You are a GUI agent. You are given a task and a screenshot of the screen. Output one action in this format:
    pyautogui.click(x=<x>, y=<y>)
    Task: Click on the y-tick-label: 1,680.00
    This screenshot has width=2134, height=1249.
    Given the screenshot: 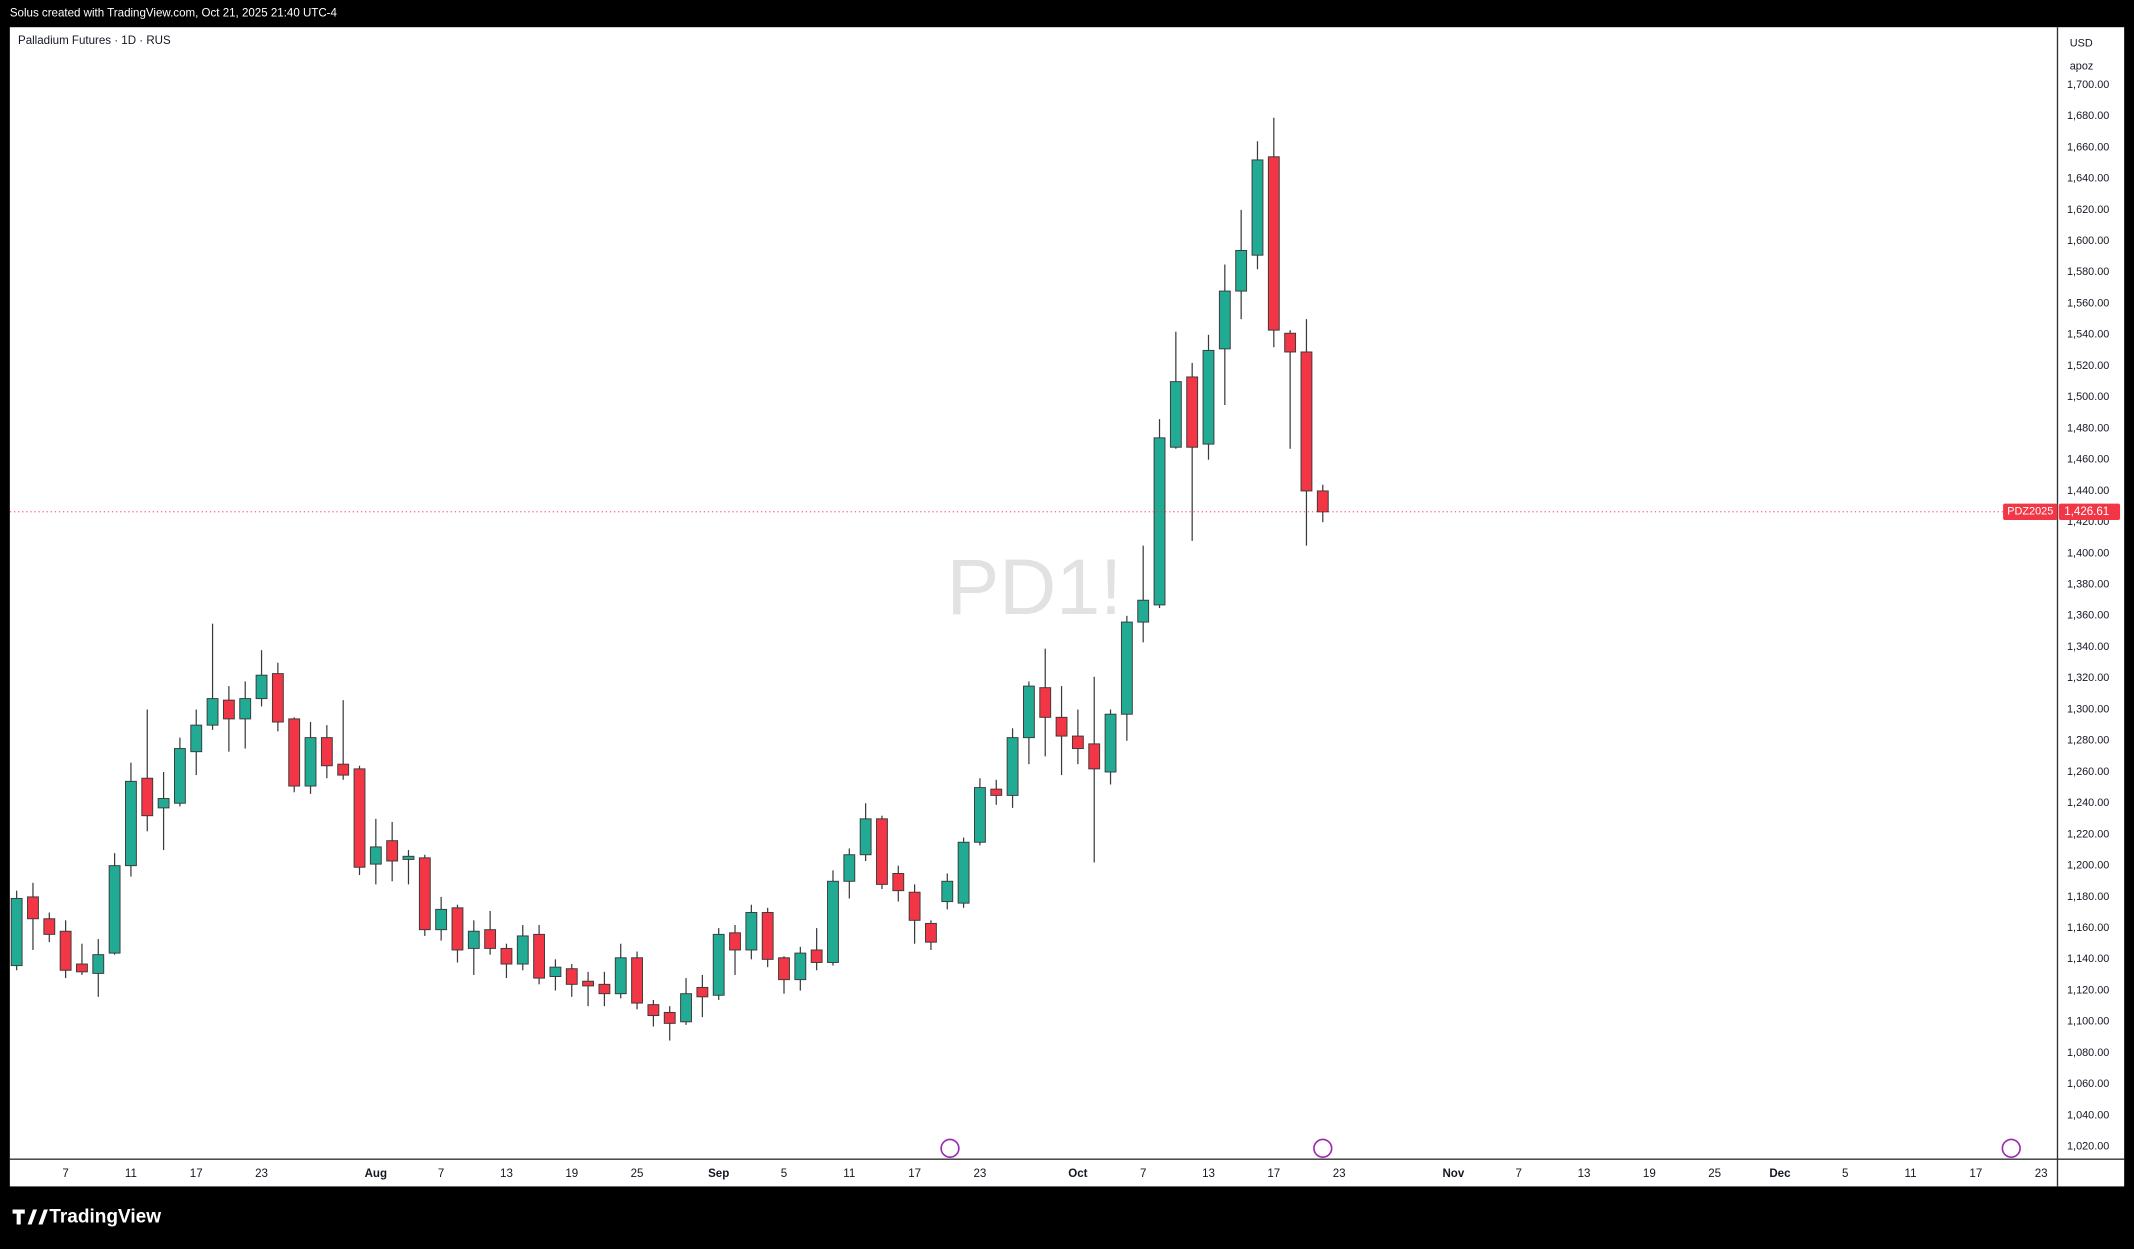 What is the action you would take?
    pyautogui.click(x=2088, y=116)
    